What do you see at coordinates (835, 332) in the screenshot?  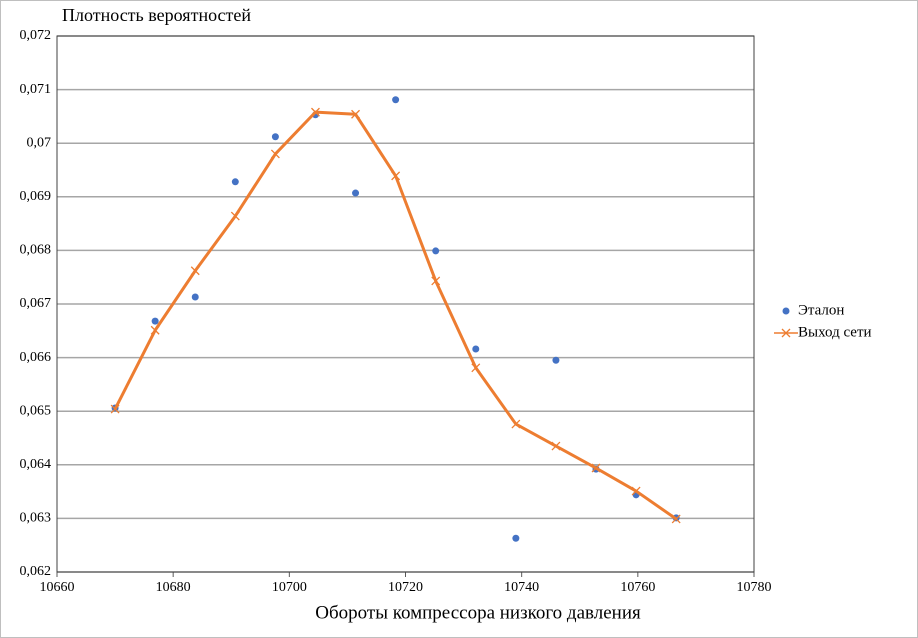 I see `legend-label: Выход сети` at bounding box center [835, 332].